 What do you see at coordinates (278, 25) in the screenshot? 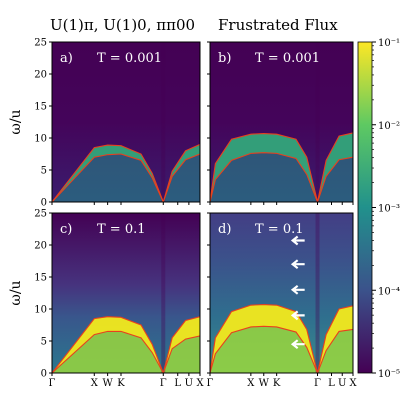
I see `title-right: Frustrated Flux` at bounding box center [278, 25].